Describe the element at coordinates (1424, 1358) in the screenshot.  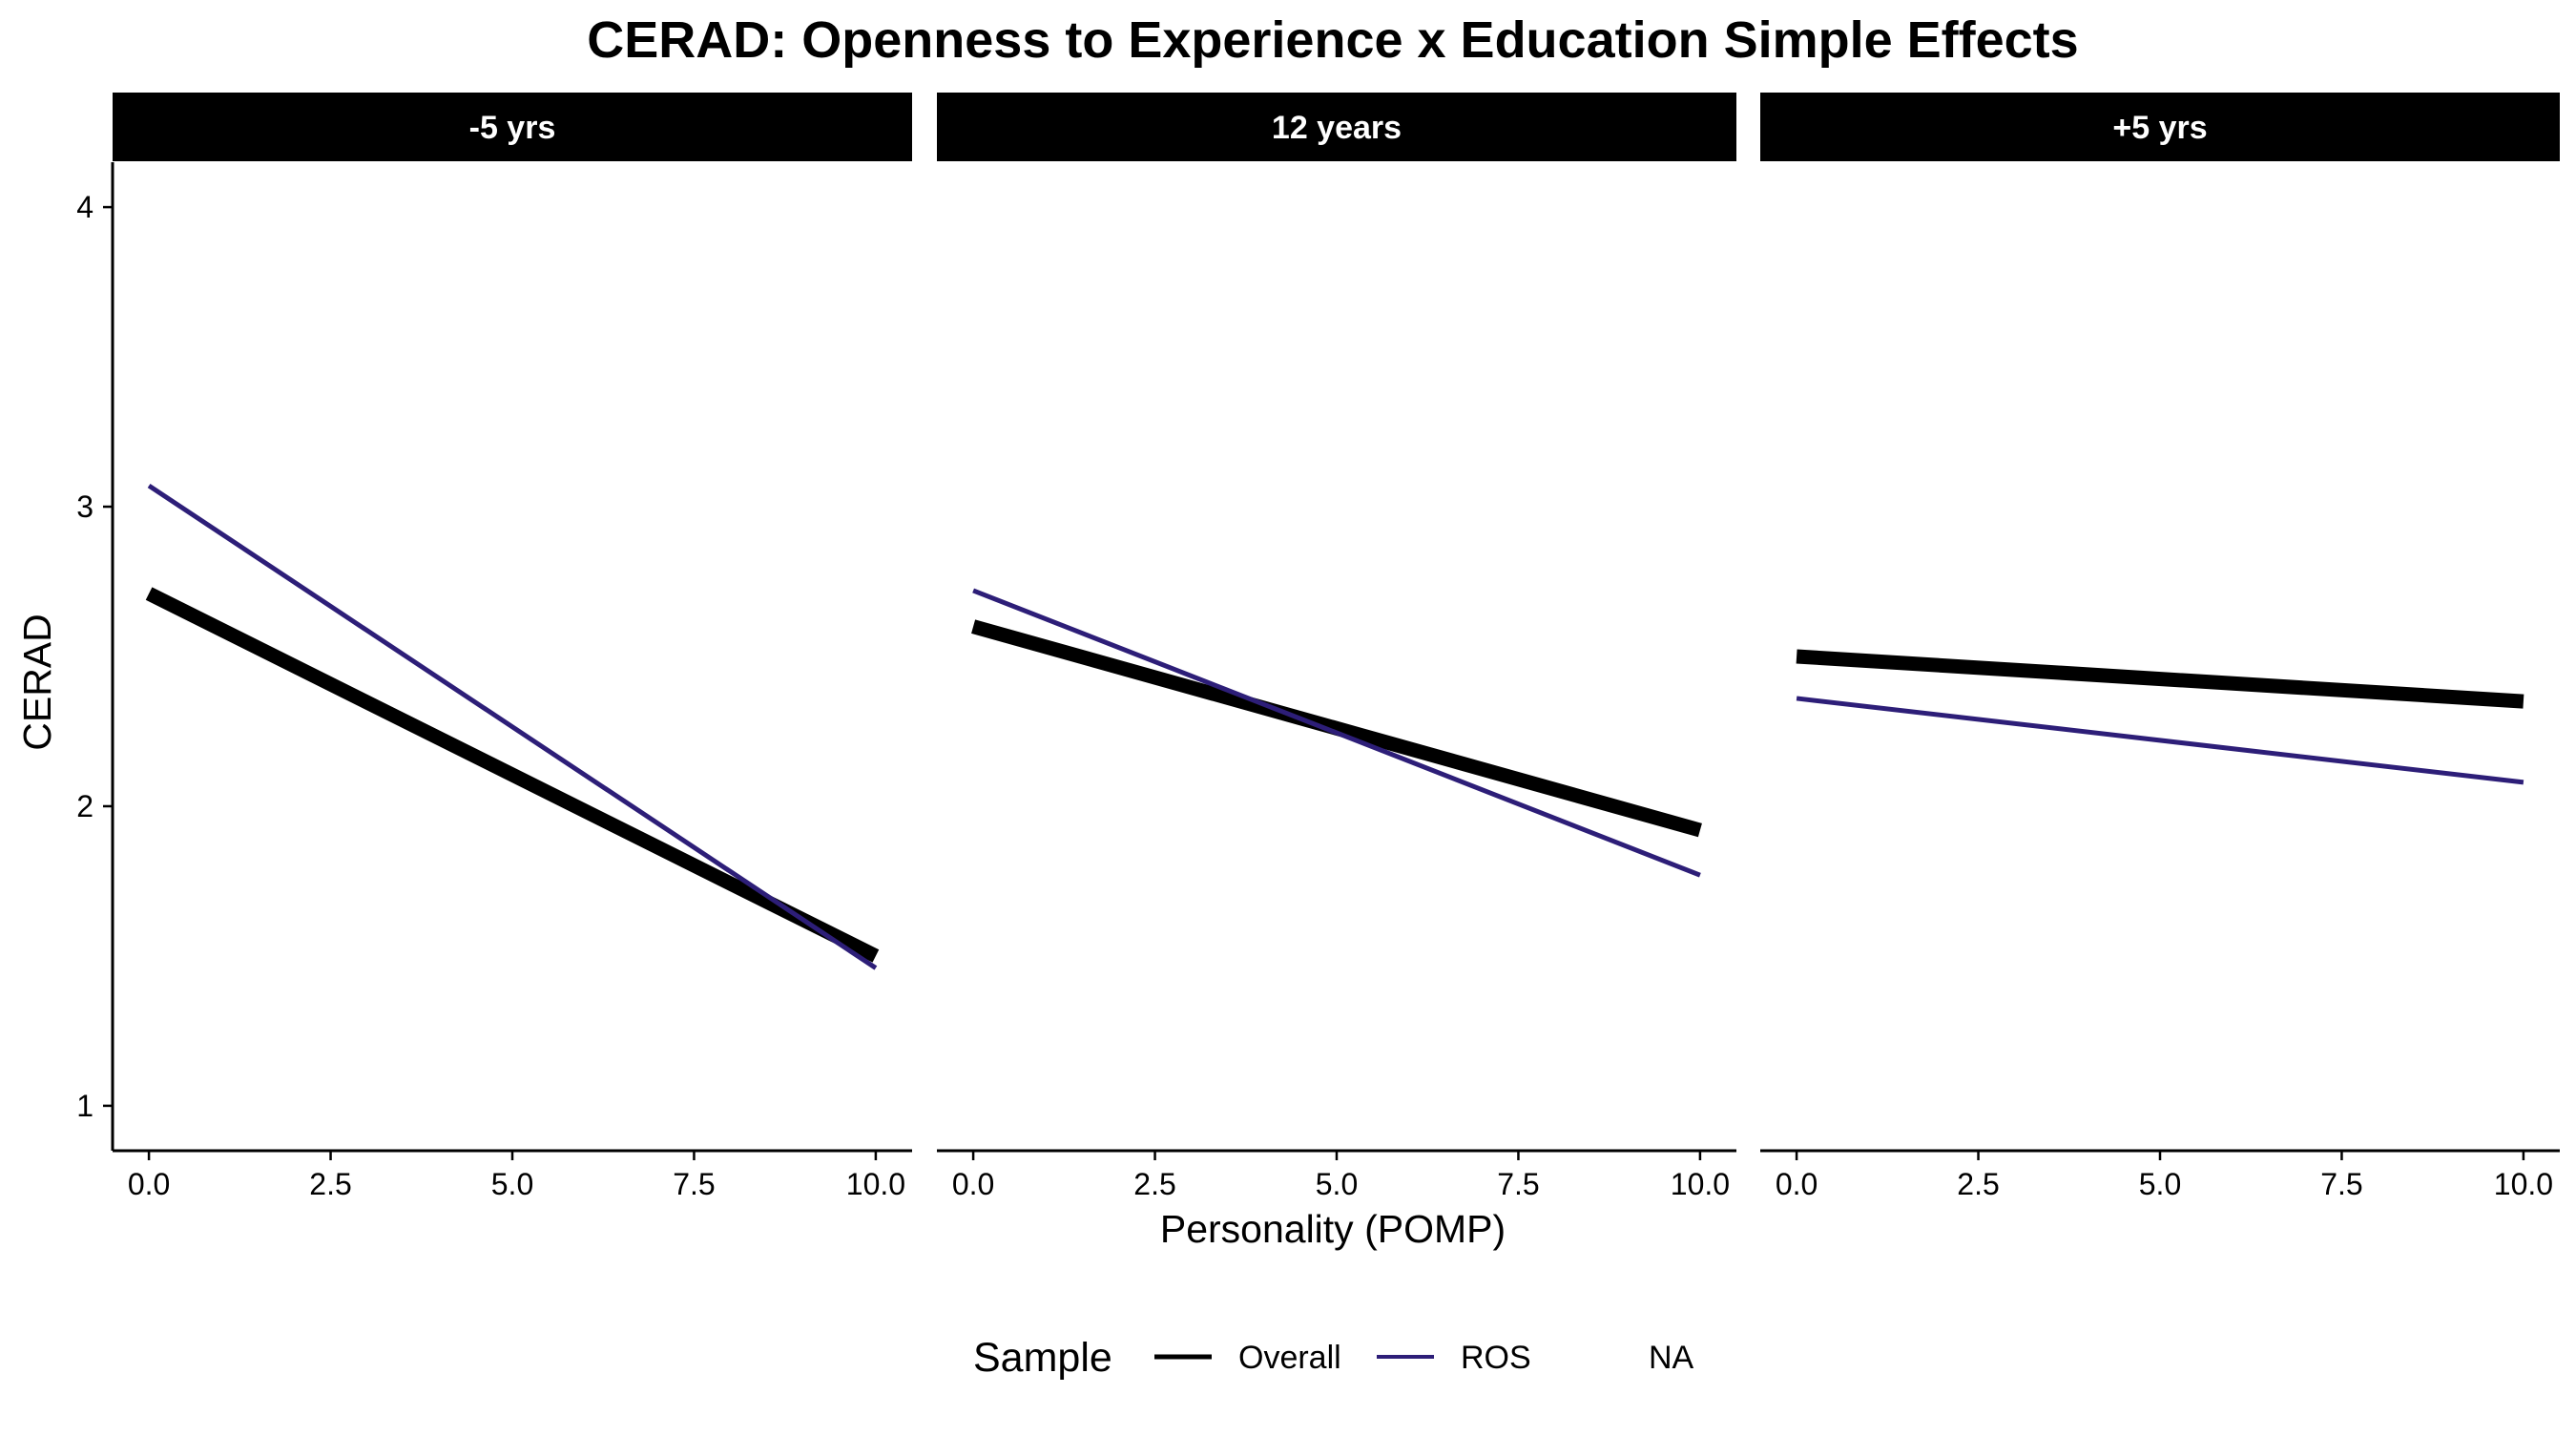
I see `legend-entries: Overall ROS NA` at that location.